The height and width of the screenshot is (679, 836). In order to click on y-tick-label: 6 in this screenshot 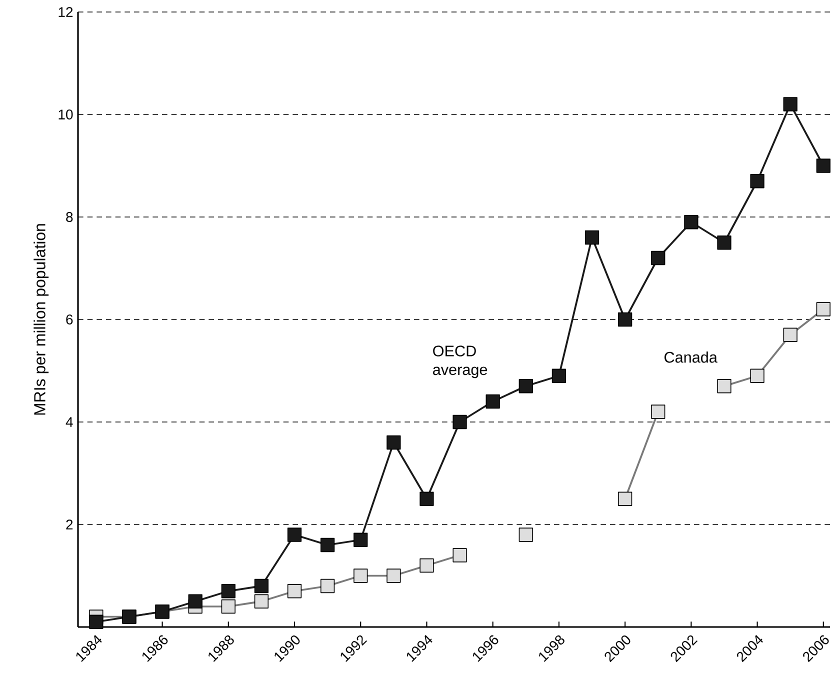, I will do `click(69, 319)`.